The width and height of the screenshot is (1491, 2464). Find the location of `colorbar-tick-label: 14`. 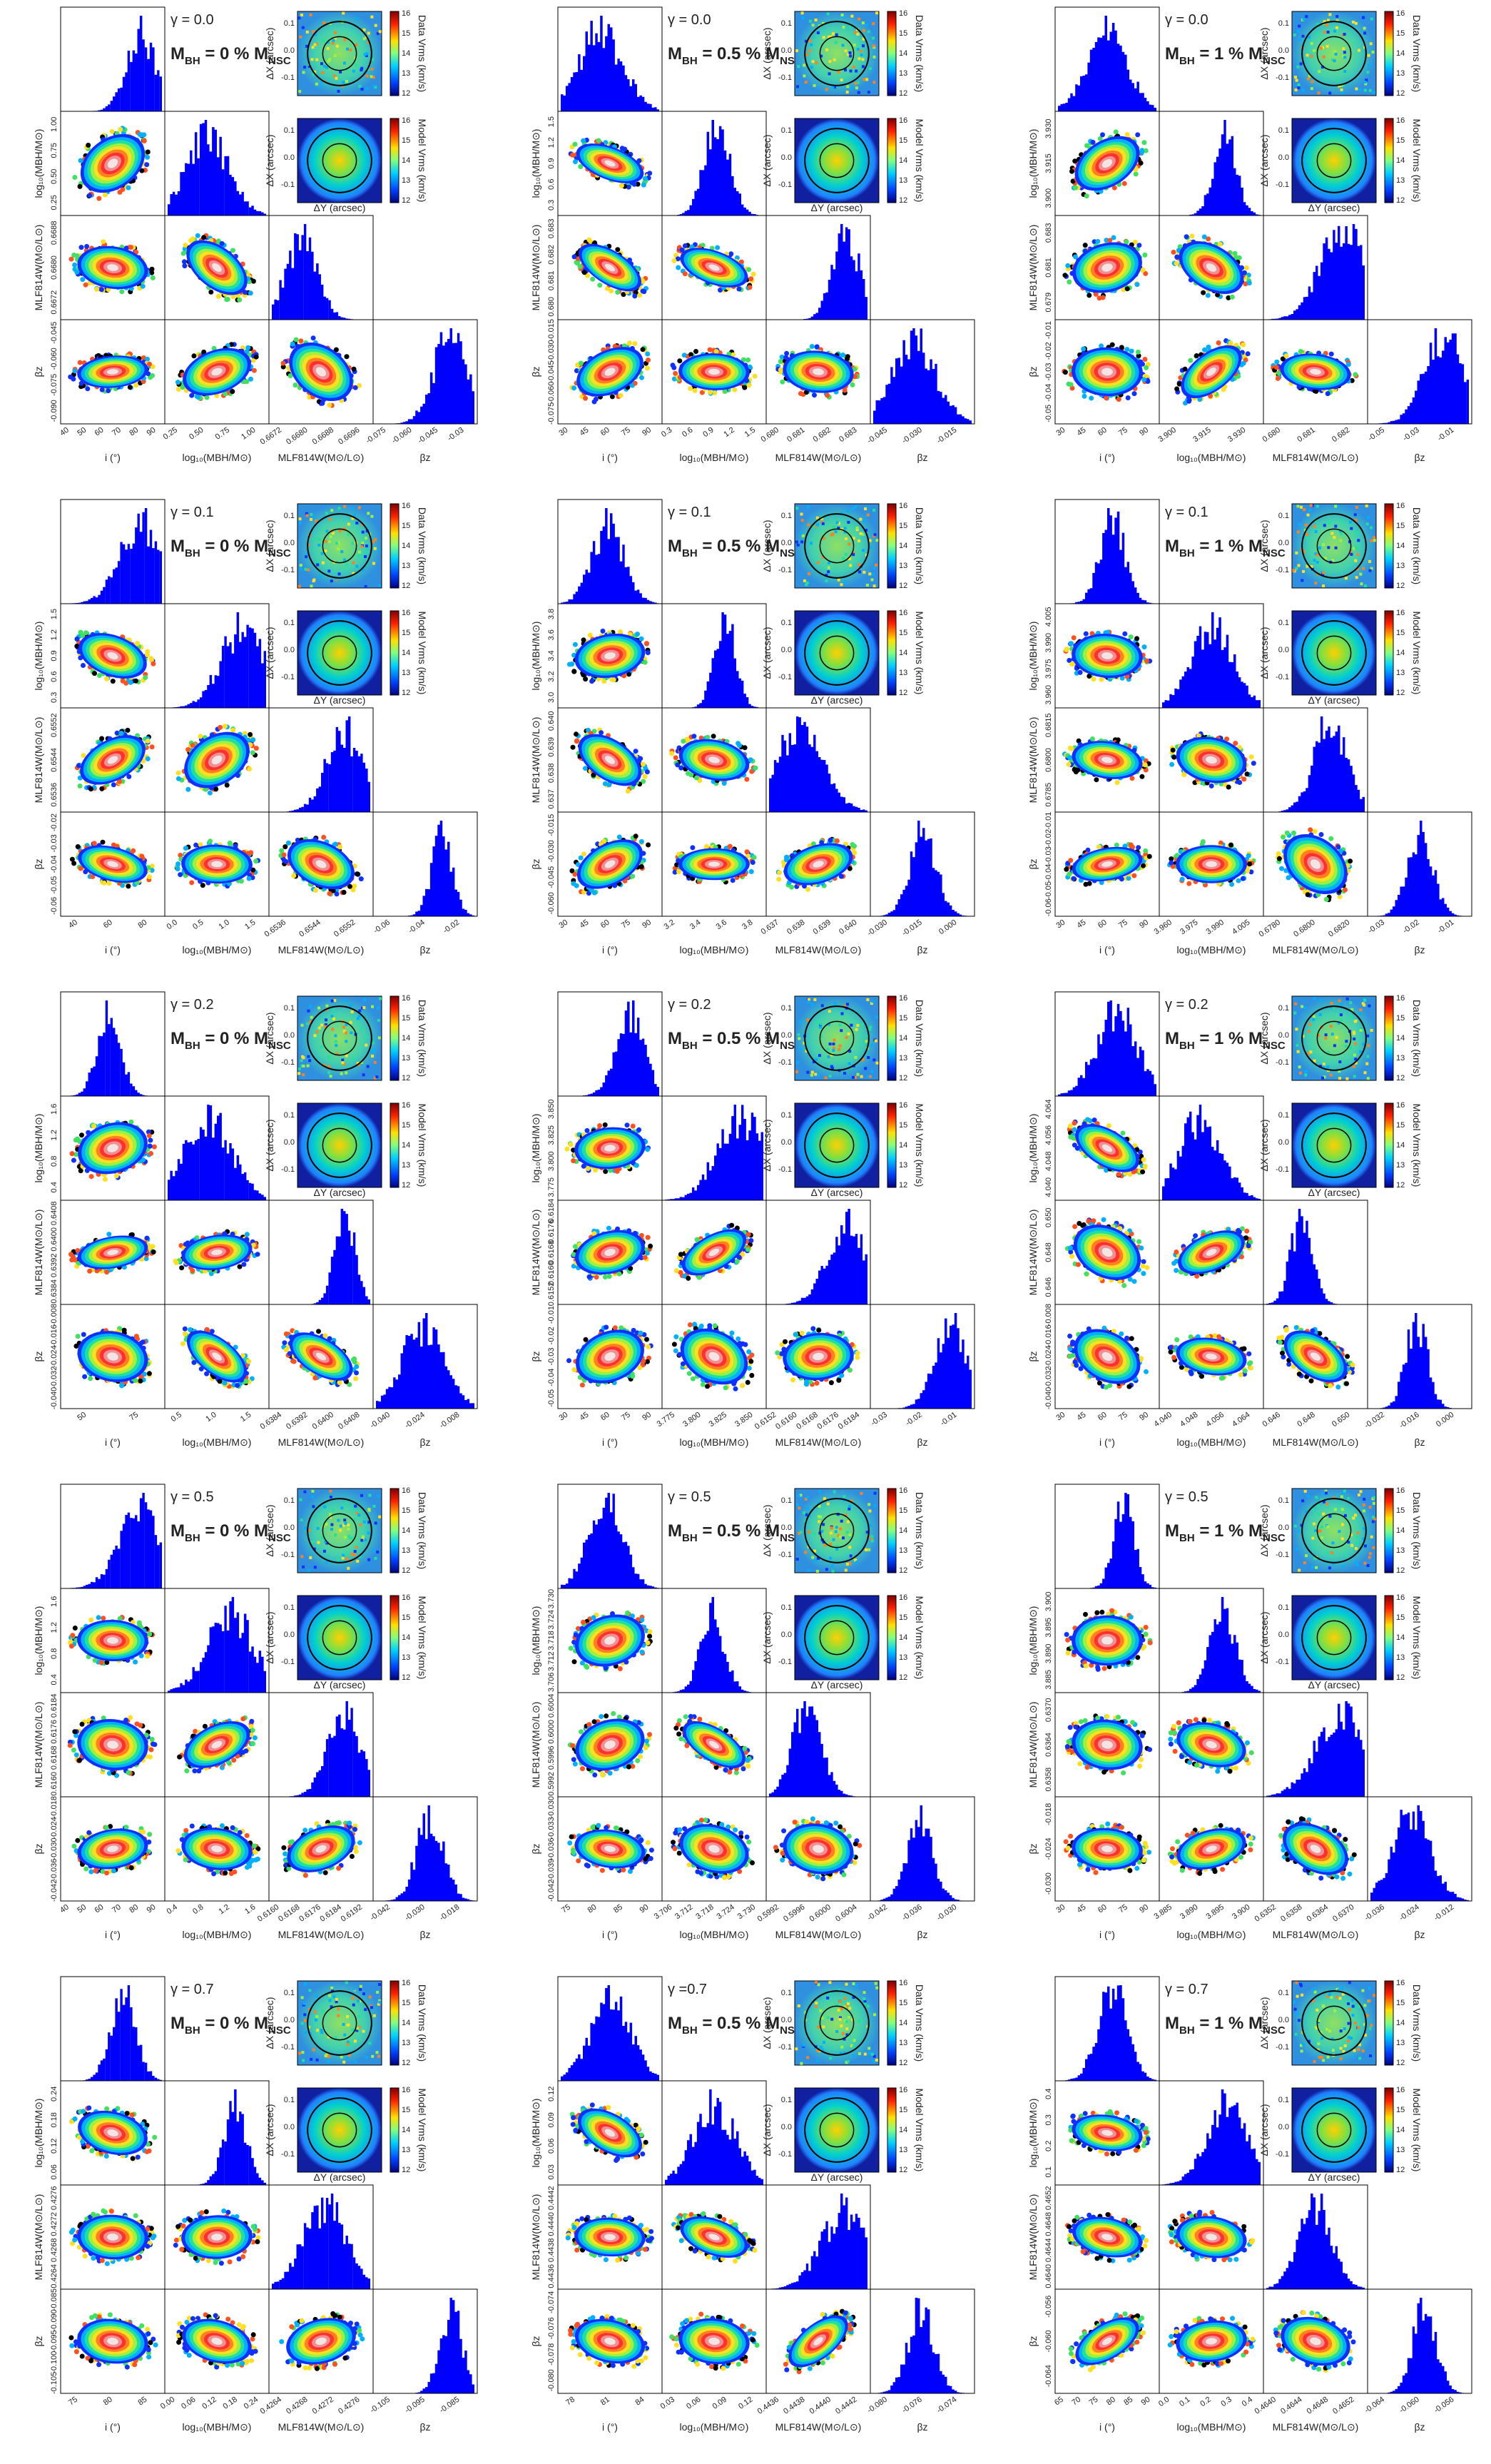

colorbar-tick-label: 14 is located at coordinates (406, 1038).